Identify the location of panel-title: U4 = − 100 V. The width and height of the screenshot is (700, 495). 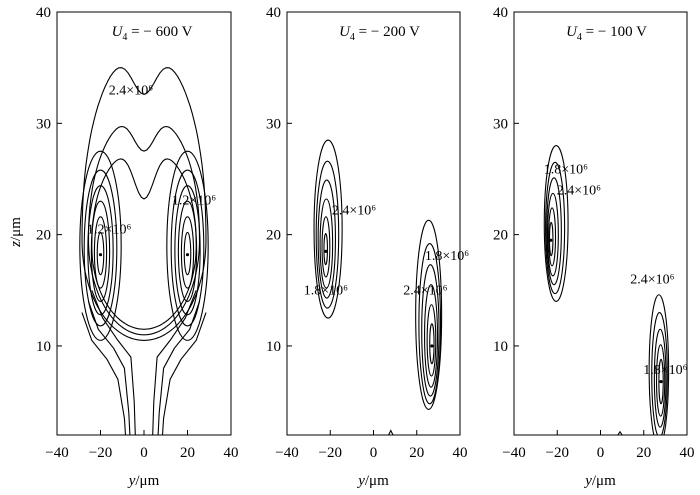
(606, 33).